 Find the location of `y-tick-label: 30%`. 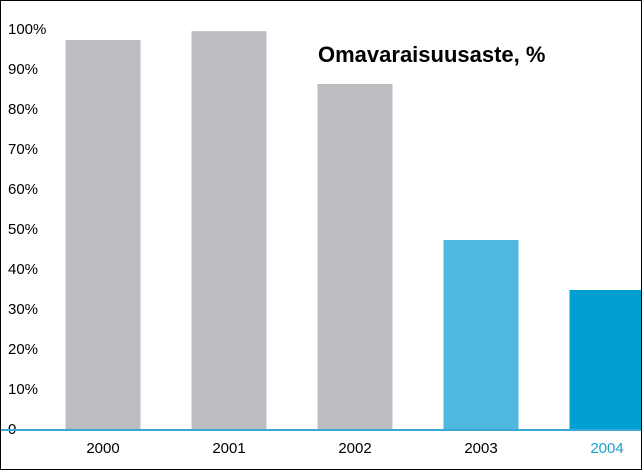

y-tick-label: 30% is located at coordinates (23, 309).